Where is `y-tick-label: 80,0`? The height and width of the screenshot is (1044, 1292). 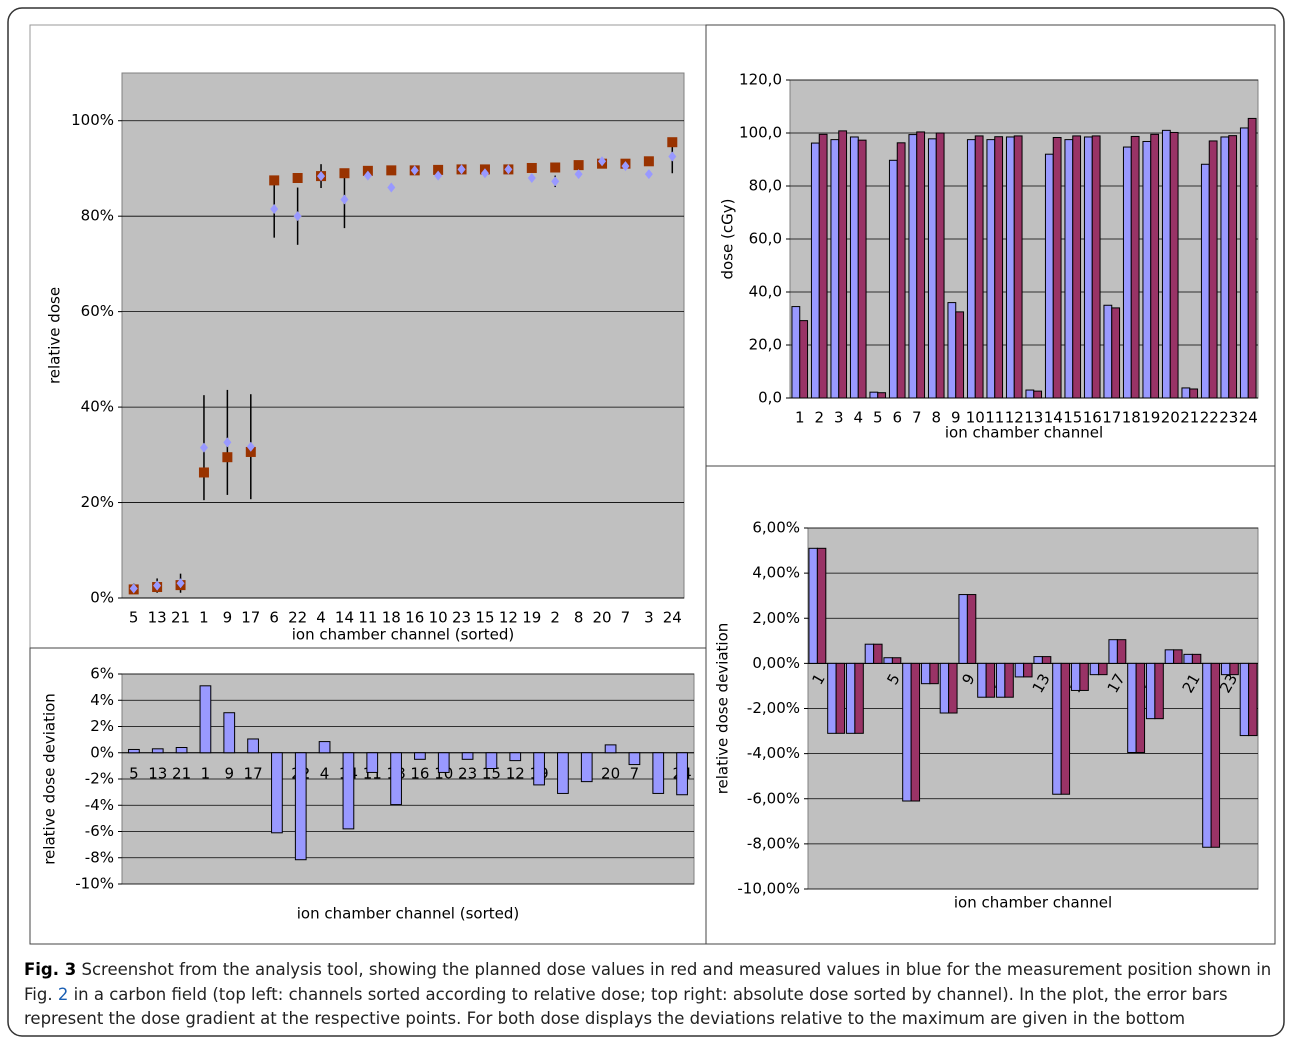
y-tick-label: 80,0 is located at coordinates (765, 186).